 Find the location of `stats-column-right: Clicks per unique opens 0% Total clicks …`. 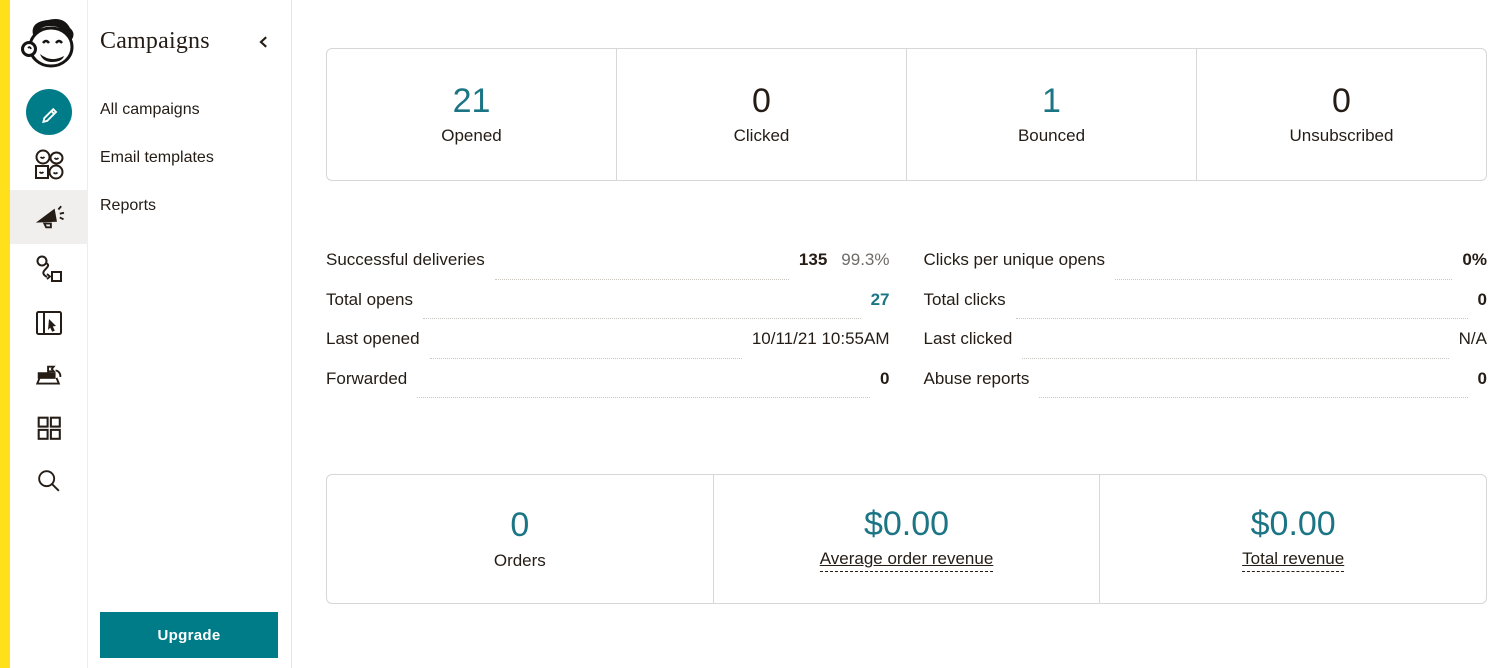

stats-column-right: Clicks per unique opens 0% Total clicks … is located at coordinates (1205, 329).